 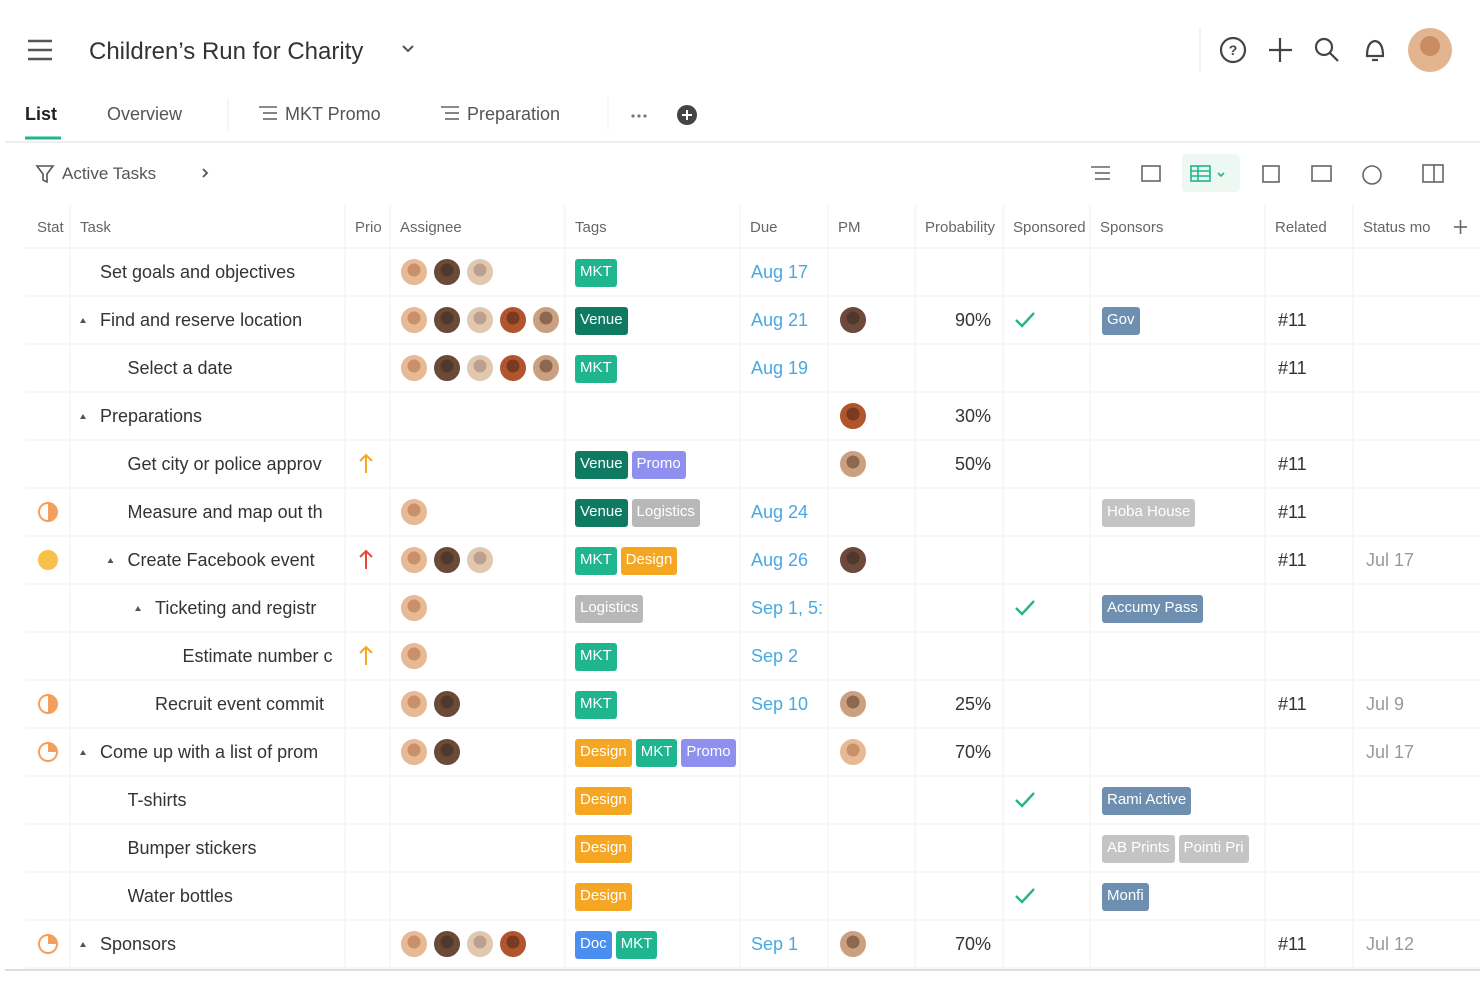 I want to click on task-name: Measure and map out th, so click(x=225, y=512).